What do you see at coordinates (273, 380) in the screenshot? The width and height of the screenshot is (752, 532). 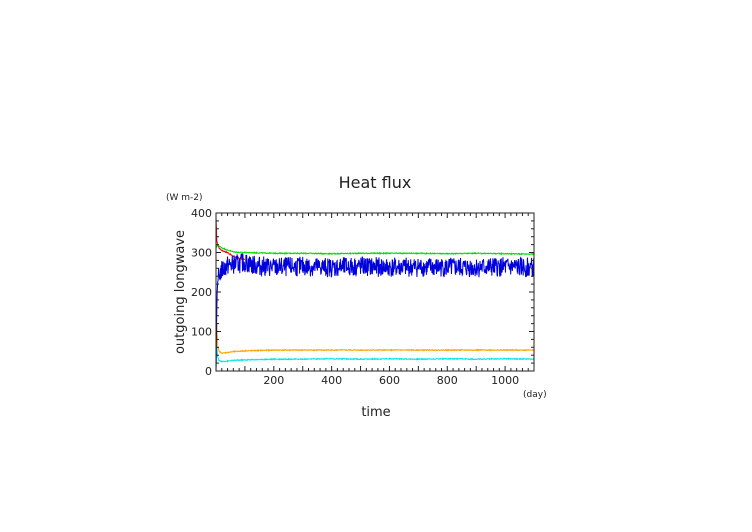 I see `x-tick-label: 200` at bounding box center [273, 380].